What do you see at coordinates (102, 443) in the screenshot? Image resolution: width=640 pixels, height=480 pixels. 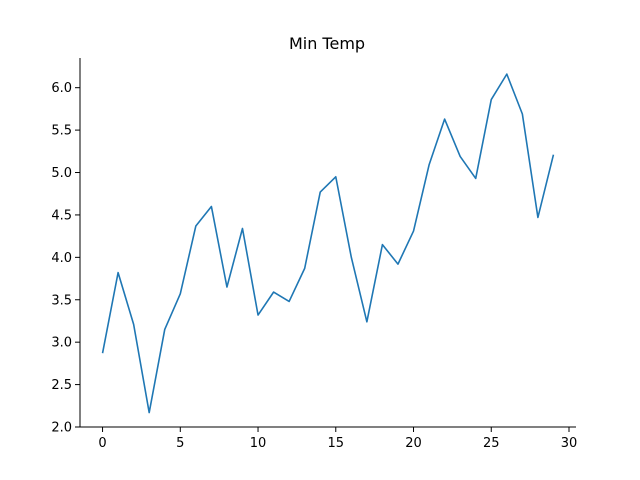 I see `x-tick-label: 0` at bounding box center [102, 443].